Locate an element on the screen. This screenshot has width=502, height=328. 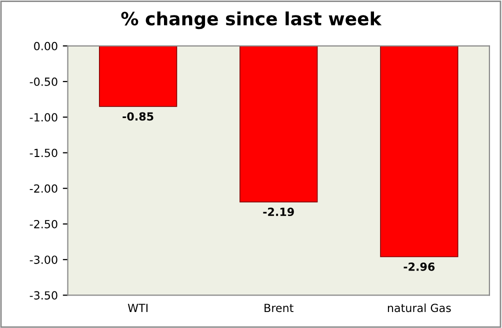
y-tick-label: -1.50 is located at coordinates (44, 153).